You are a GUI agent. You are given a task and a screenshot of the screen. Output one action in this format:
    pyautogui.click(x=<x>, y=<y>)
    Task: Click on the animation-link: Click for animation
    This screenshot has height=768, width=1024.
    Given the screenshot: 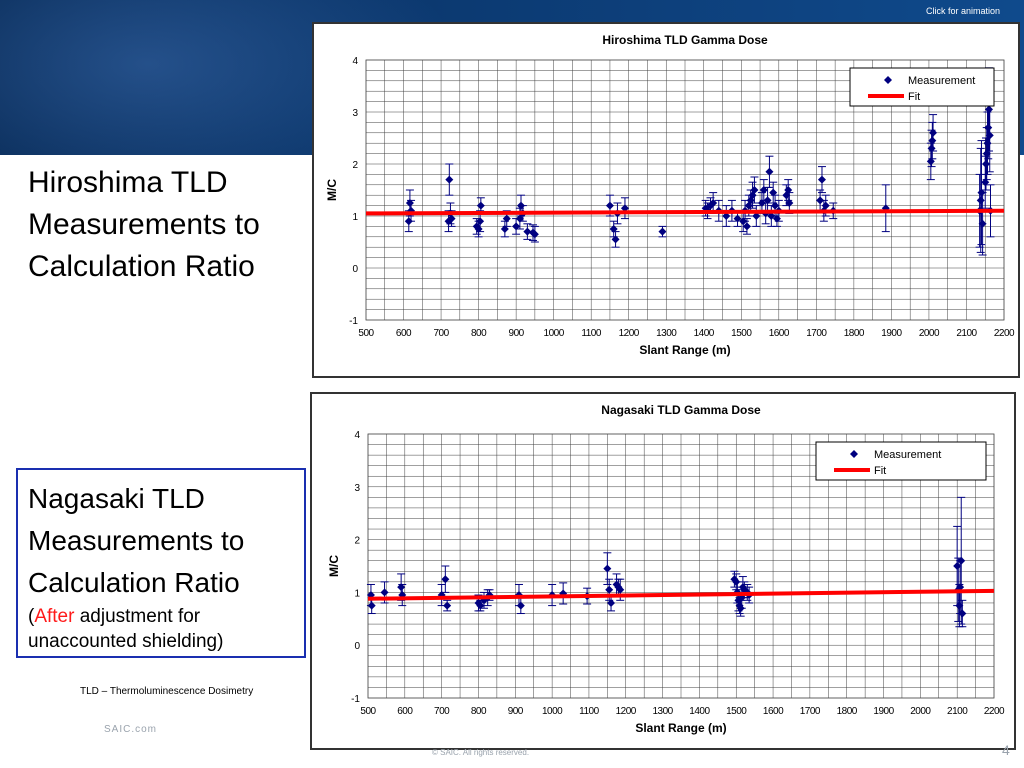 What is the action you would take?
    pyautogui.click(x=962, y=11)
    